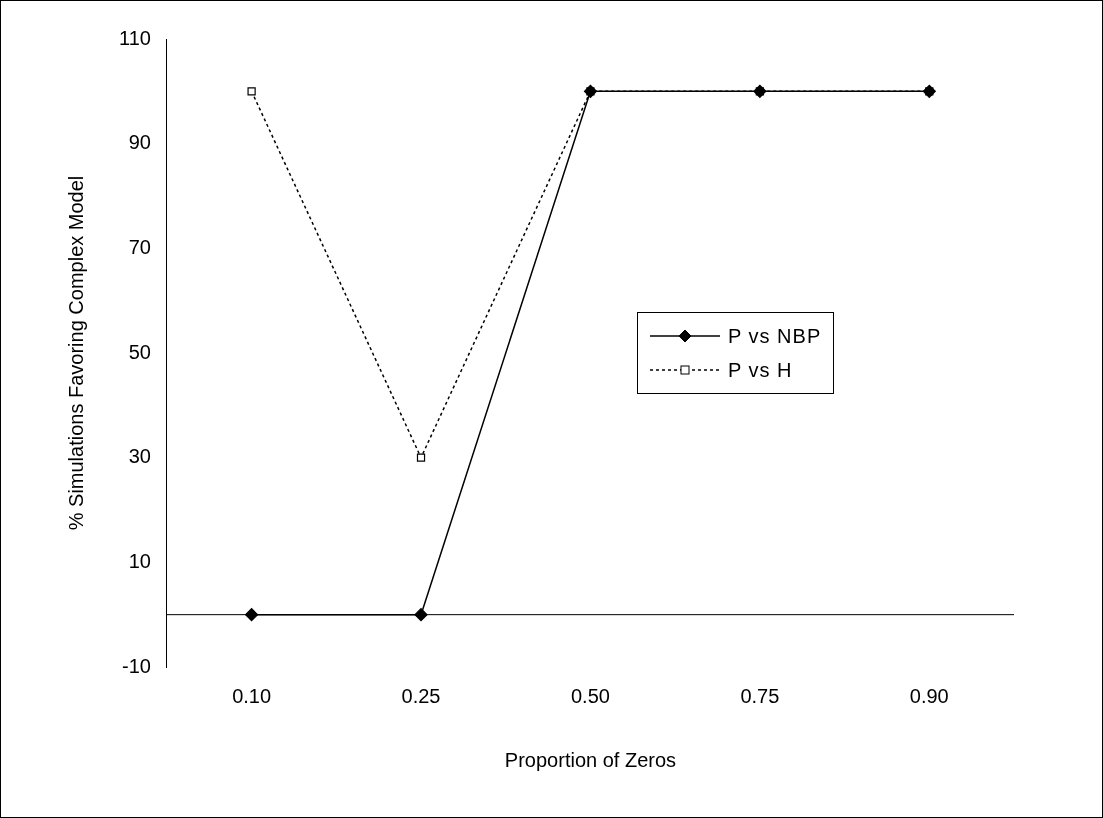 This screenshot has height=818, width=1103. I want to click on x-tick-label: 0.10, so click(252, 695).